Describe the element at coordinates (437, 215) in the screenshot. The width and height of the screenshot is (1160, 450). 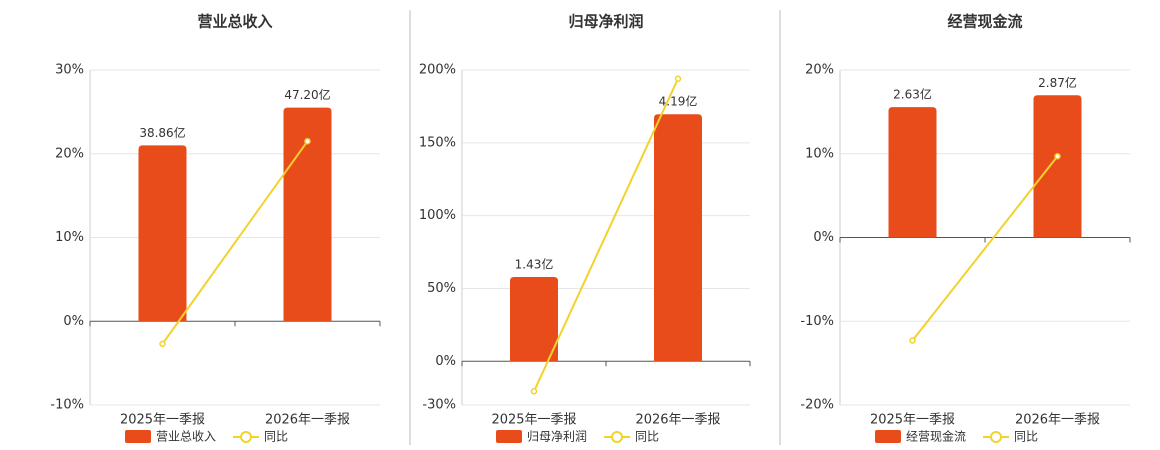
I see `y-tick-label: 100%` at that location.